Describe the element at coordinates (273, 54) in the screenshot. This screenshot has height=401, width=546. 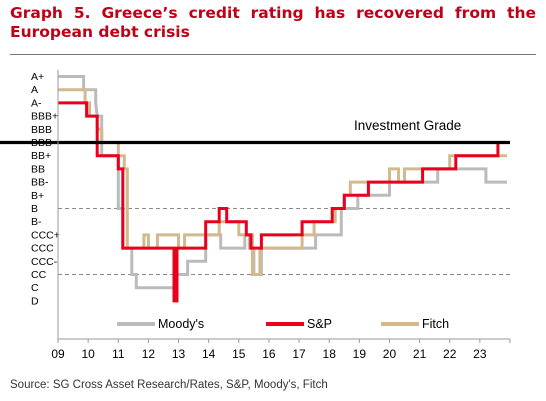
I see `title-divider` at that location.